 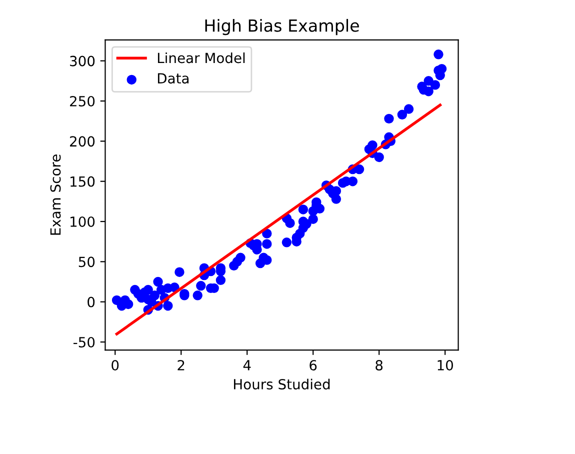 What do you see at coordinates (91, 302) in the screenshot?
I see `y-tick-label: 0` at bounding box center [91, 302].